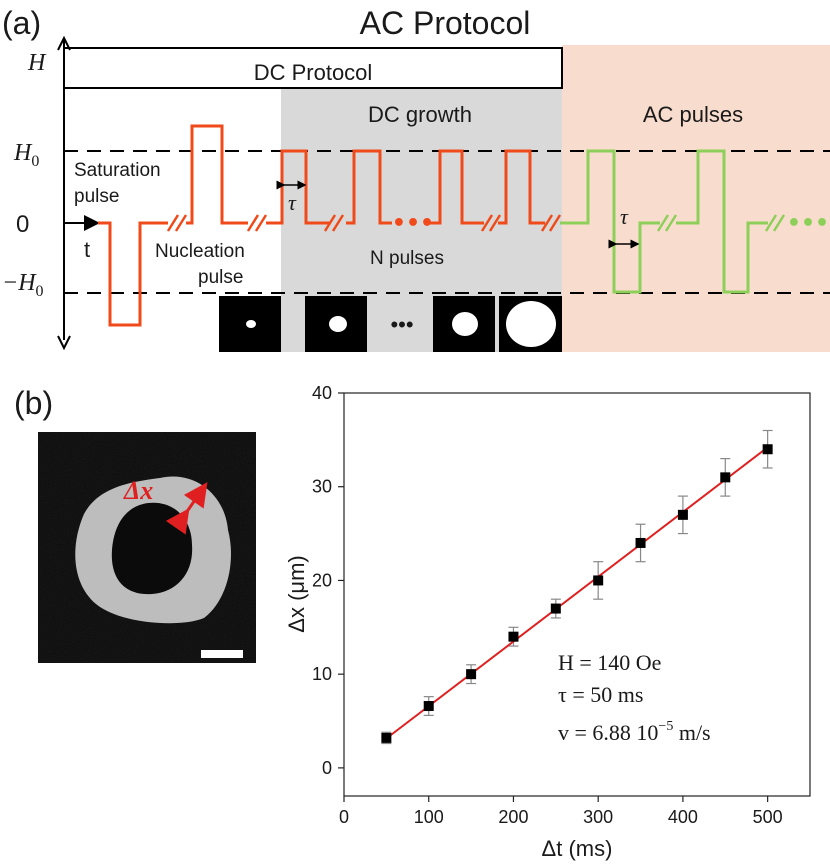 The image size is (830, 864). What do you see at coordinates (23, 285) in the screenshot?
I see `level-neg-h0-label: −H0` at bounding box center [23, 285].